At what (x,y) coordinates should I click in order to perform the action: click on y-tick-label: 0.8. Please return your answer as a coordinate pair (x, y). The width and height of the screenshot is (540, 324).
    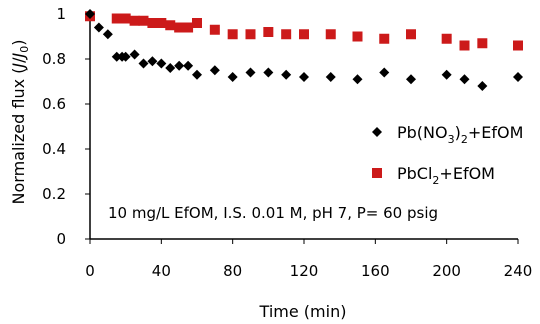
    Looking at the image, I should click on (54, 59).